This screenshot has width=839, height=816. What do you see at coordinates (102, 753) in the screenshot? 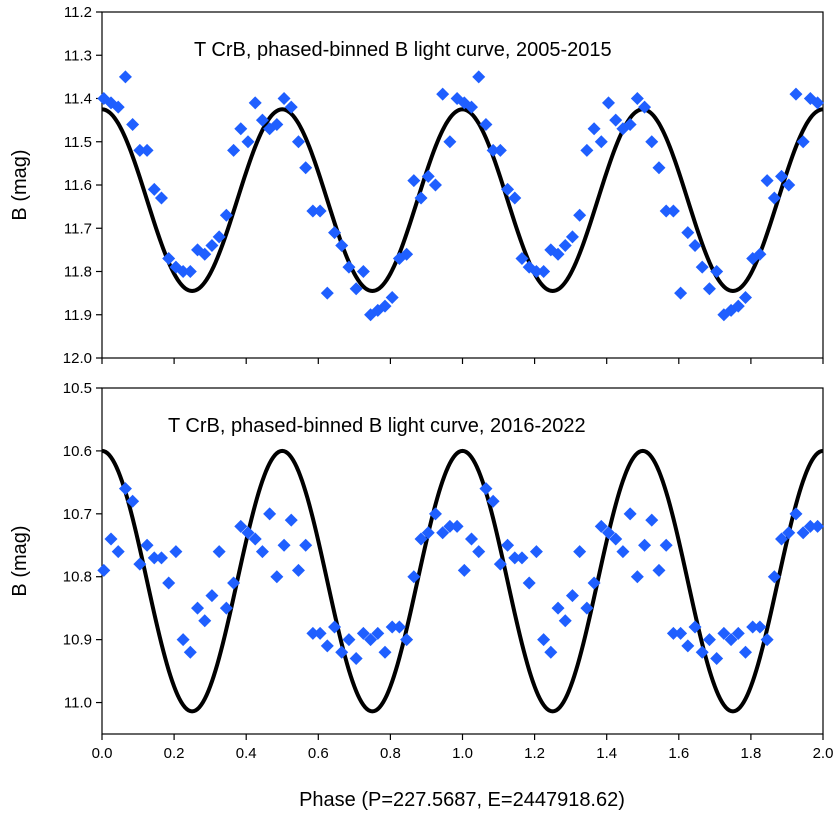
I see `bottom-x-tick-label: 0.0` at bounding box center [102, 753].